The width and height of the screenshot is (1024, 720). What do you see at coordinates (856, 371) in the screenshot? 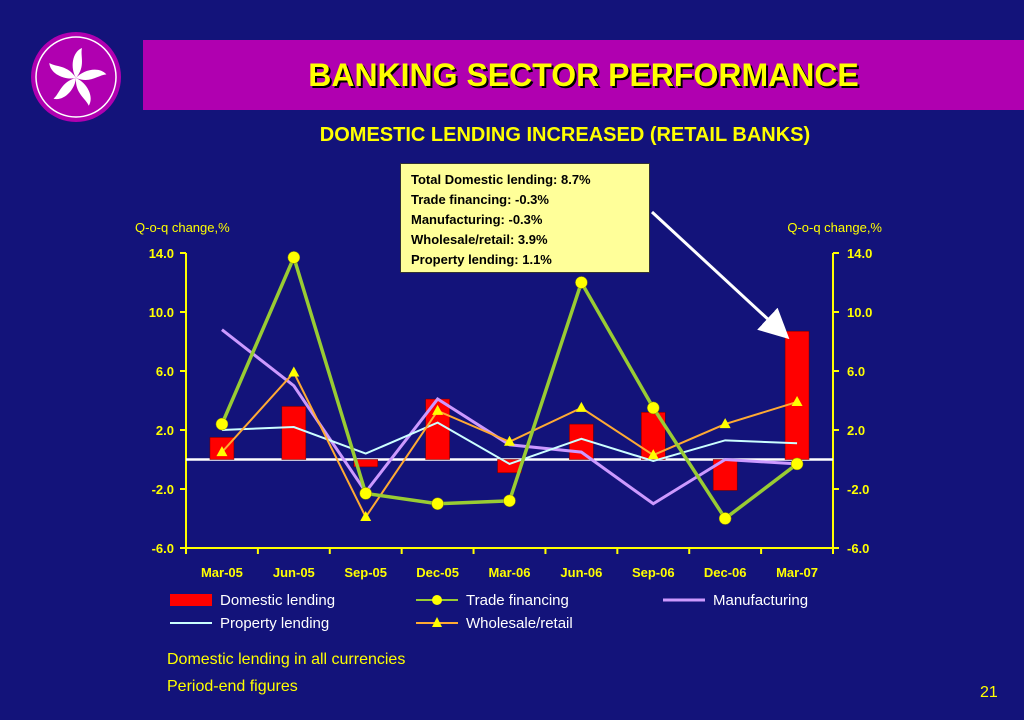
I see `y-tick-label-right: 6.0` at bounding box center [856, 371].